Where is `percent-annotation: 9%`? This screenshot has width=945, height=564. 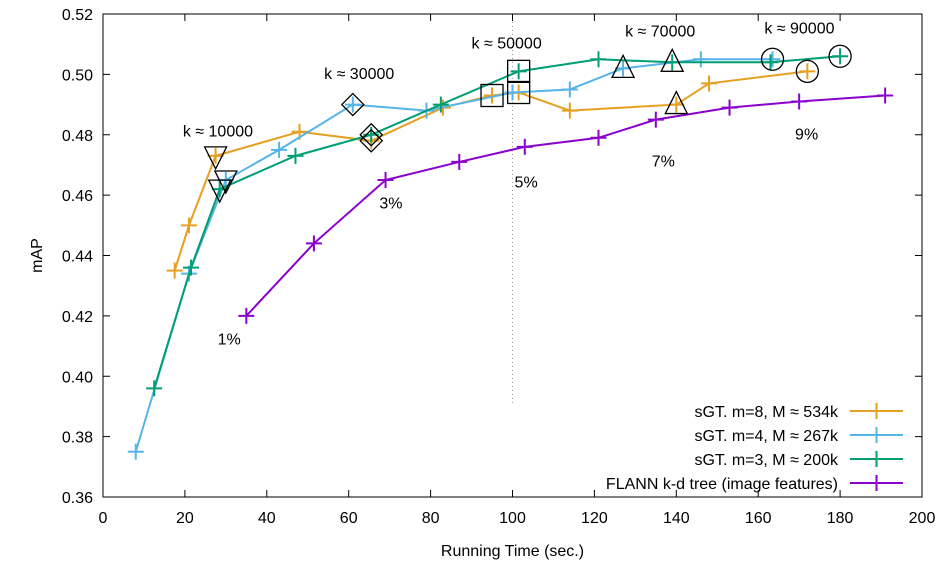 percent-annotation: 9% is located at coordinates (806, 134).